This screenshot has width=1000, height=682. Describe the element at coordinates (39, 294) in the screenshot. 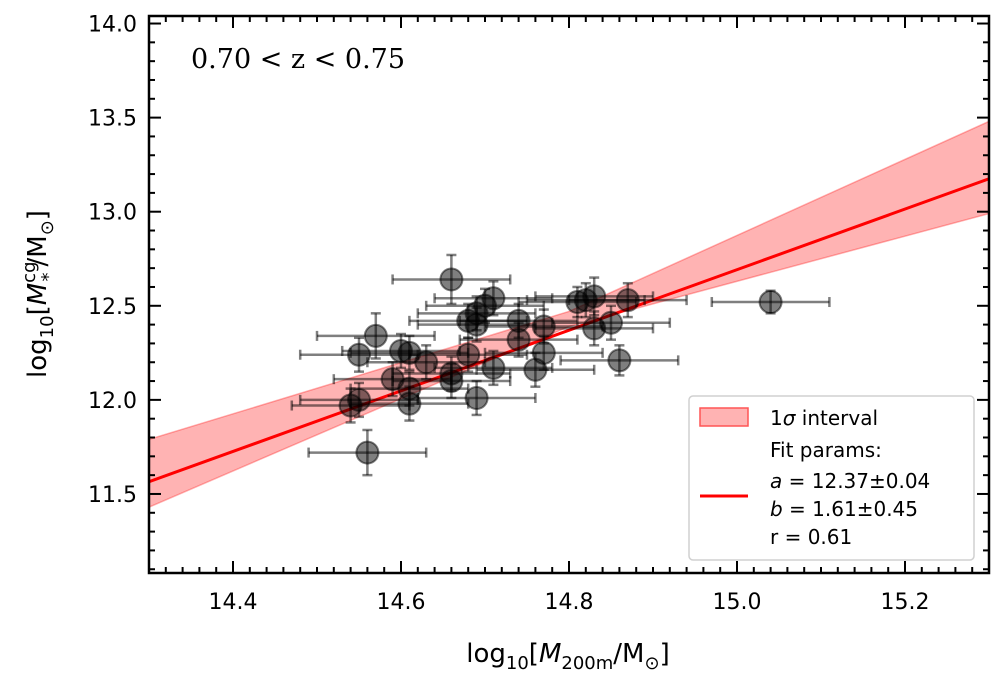

I see `y-axis-label: log10[Mcg*/M⊙]` at that location.